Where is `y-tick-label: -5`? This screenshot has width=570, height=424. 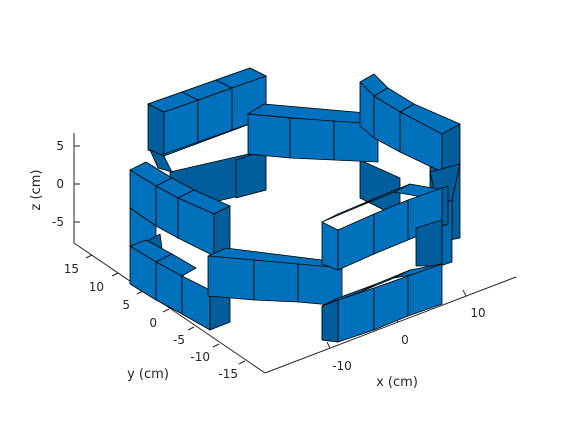 y-tick-label: -5 is located at coordinates (179, 340).